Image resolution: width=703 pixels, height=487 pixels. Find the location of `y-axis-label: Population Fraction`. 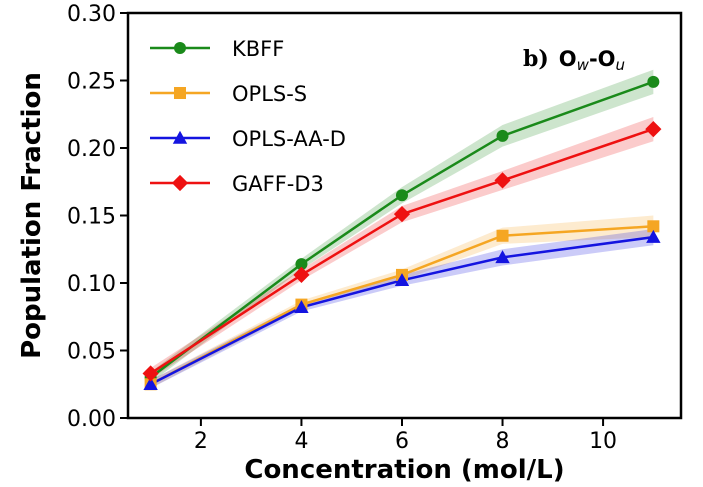

y-axis-label: Population Fraction is located at coordinates (32, 215).